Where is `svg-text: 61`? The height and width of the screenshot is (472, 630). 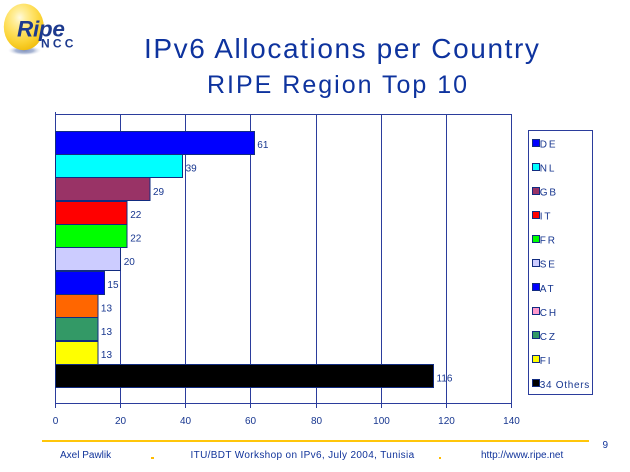
svg-text: 61 is located at coordinates (263, 145).